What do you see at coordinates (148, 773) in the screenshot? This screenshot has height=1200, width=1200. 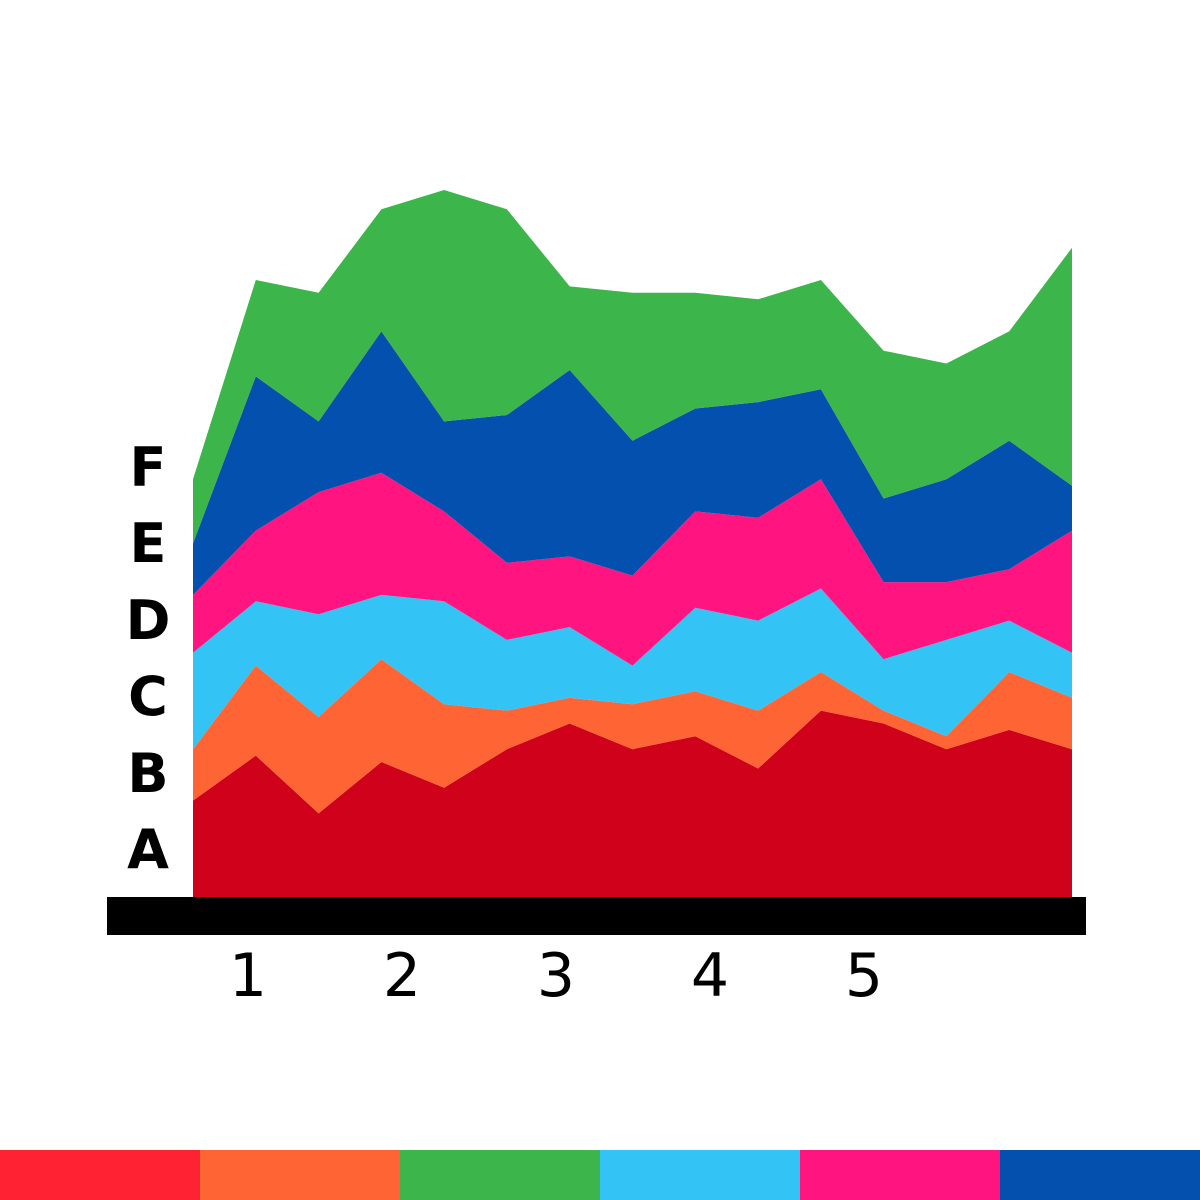 I see `y-tick-label: B` at bounding box center [148, 773].